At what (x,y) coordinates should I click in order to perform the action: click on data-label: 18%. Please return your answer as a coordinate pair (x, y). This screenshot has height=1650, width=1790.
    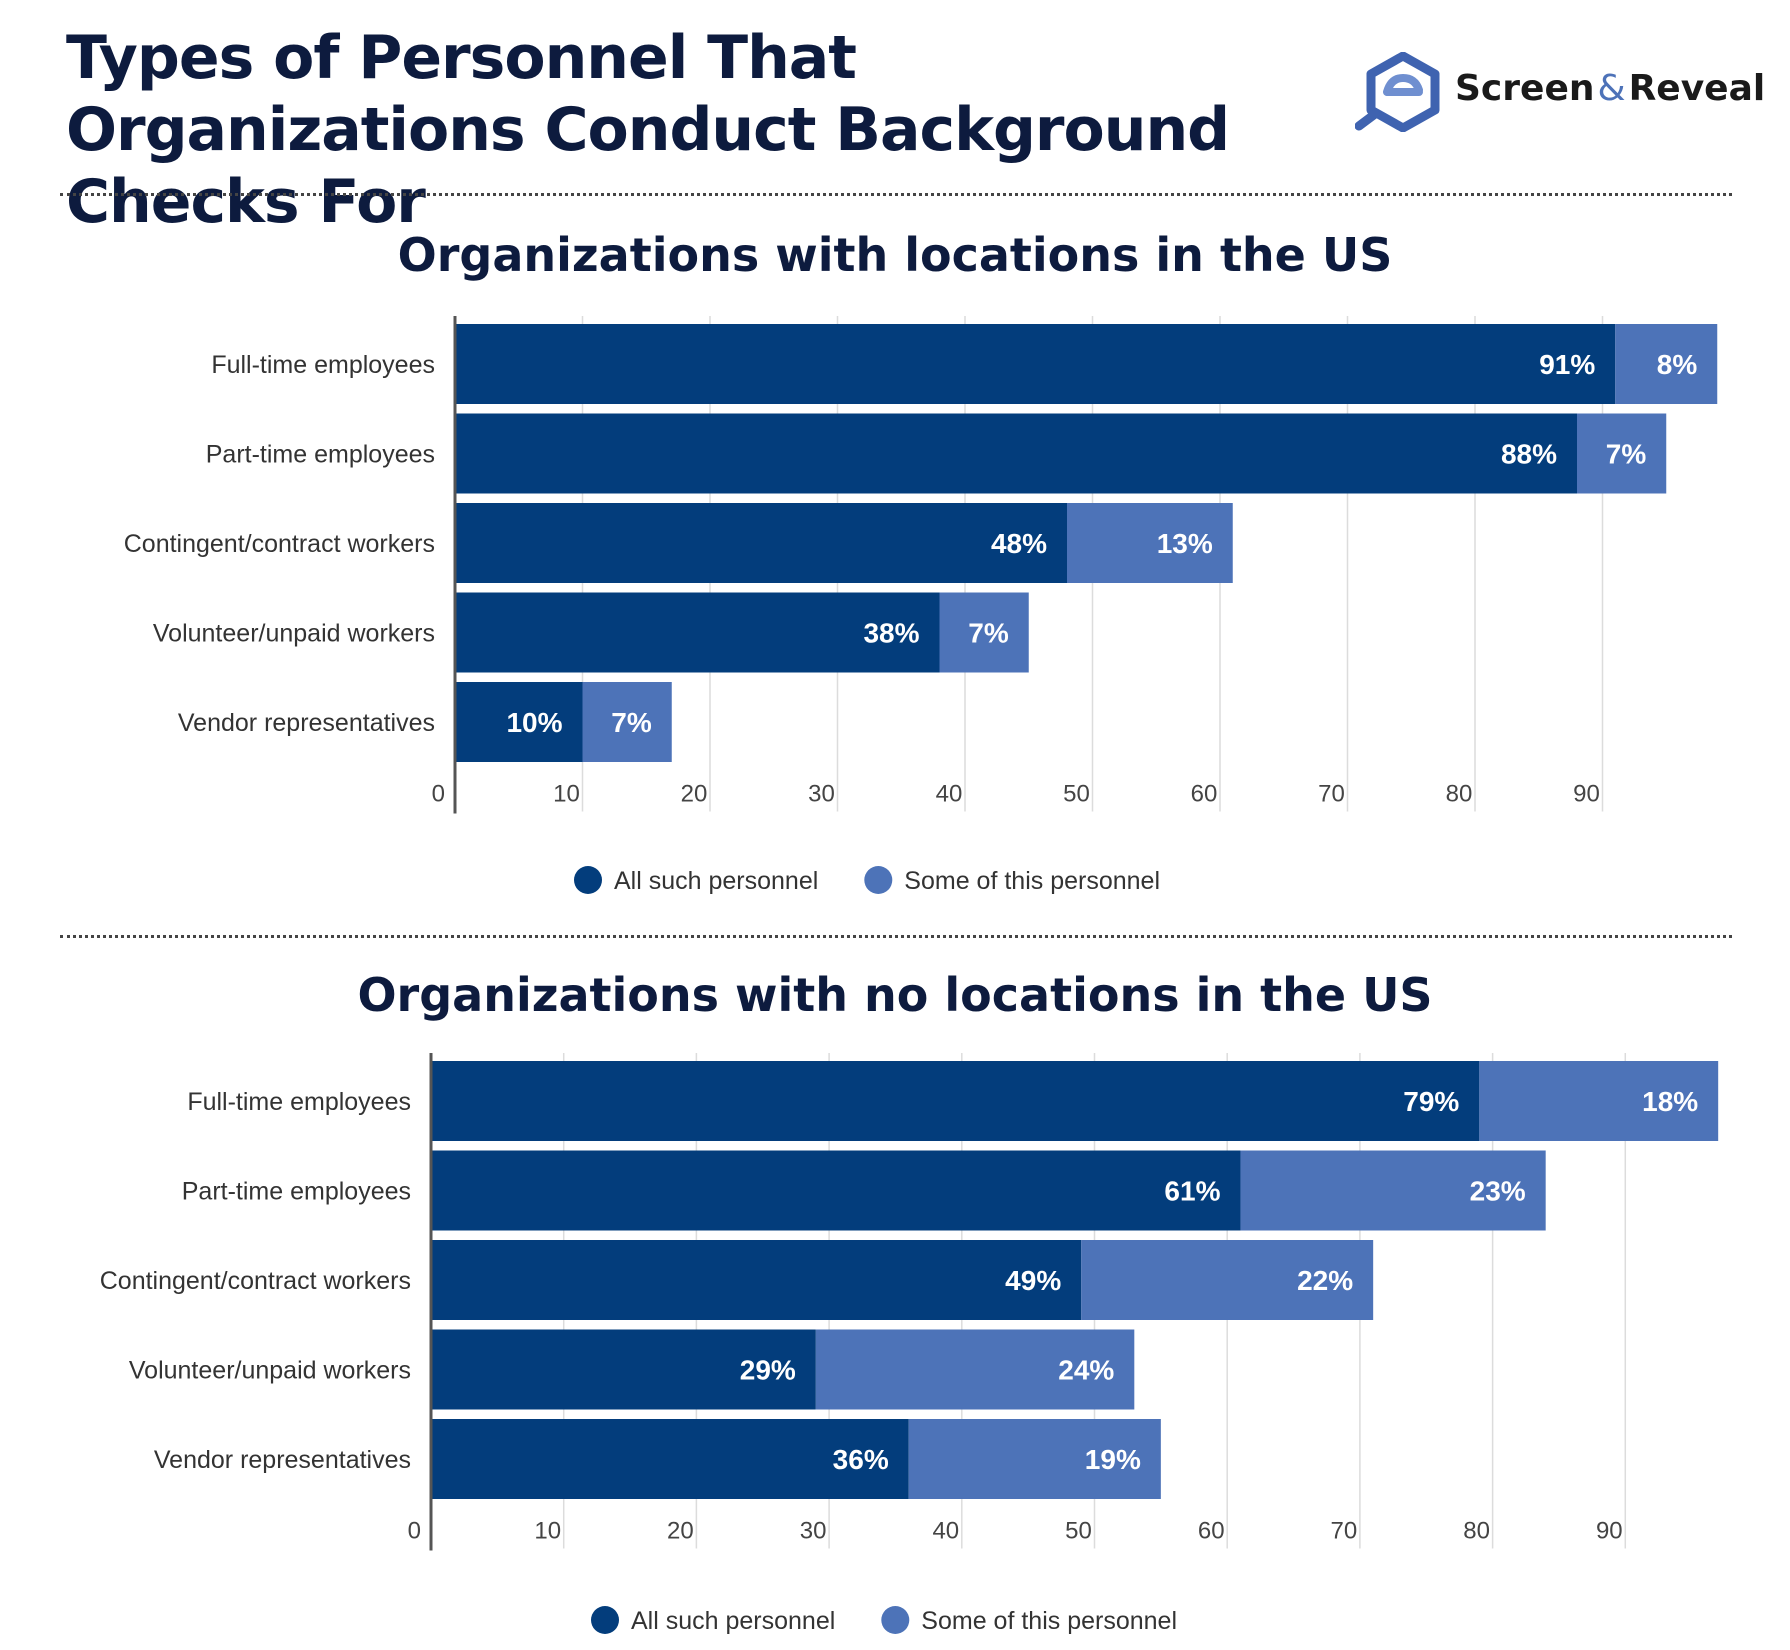
    Looking at the image, I should click on (1670, 1101).